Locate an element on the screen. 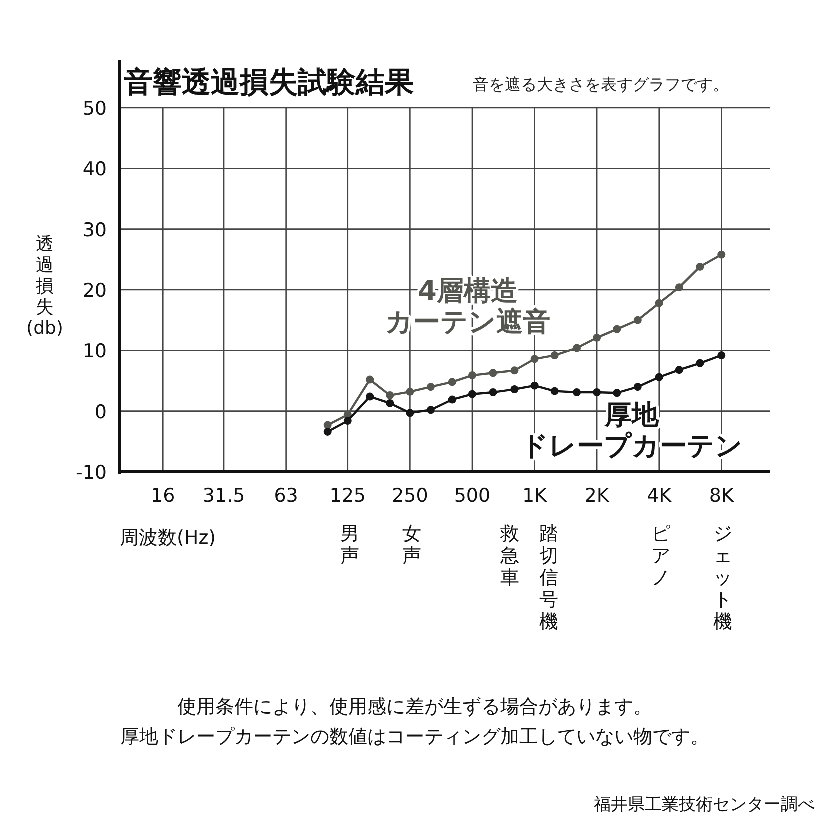 Image resolution: width=830 pixels, height=830 pixels. x-tick-label: 31.5 is located at coordinates (224, 496).